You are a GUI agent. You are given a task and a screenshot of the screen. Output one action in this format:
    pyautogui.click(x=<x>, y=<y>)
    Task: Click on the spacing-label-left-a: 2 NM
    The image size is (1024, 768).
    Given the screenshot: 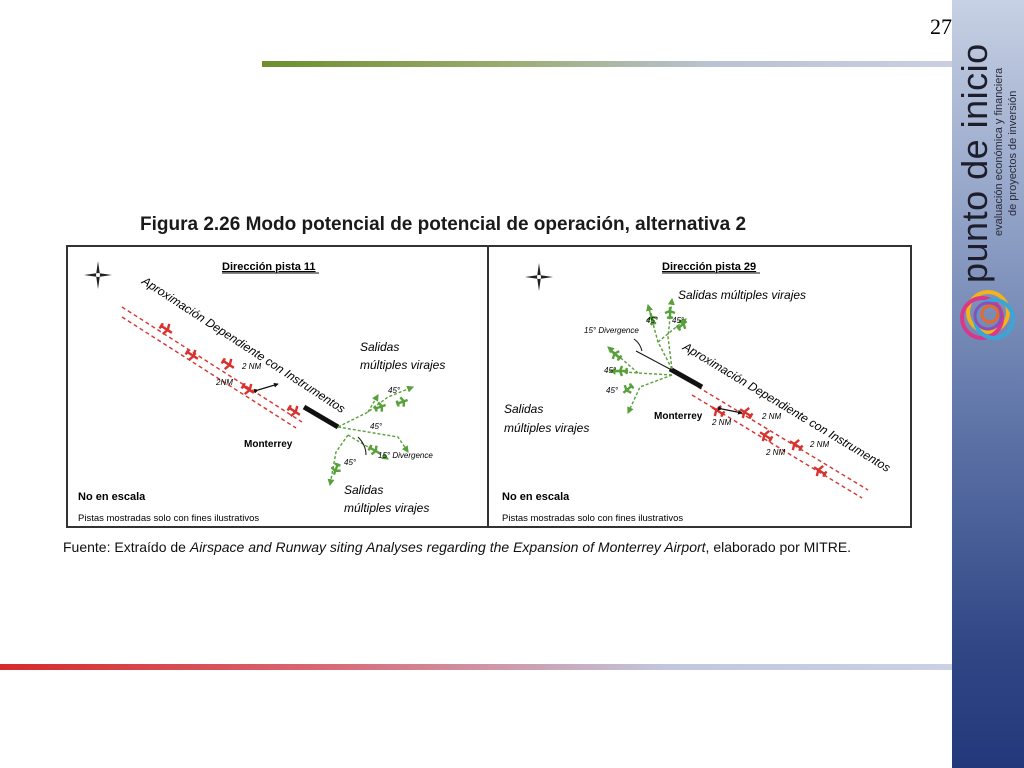 What is the action you would take?
    pyautogui.click(x=251, y=366)
    